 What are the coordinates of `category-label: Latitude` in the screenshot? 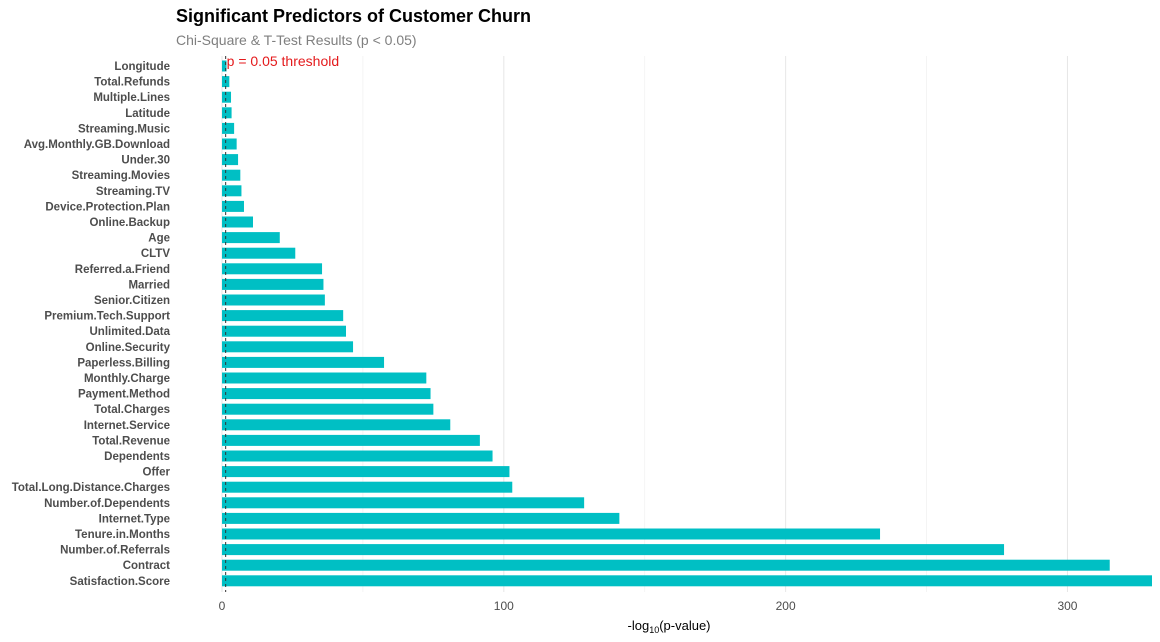 It's located at (147, 114).